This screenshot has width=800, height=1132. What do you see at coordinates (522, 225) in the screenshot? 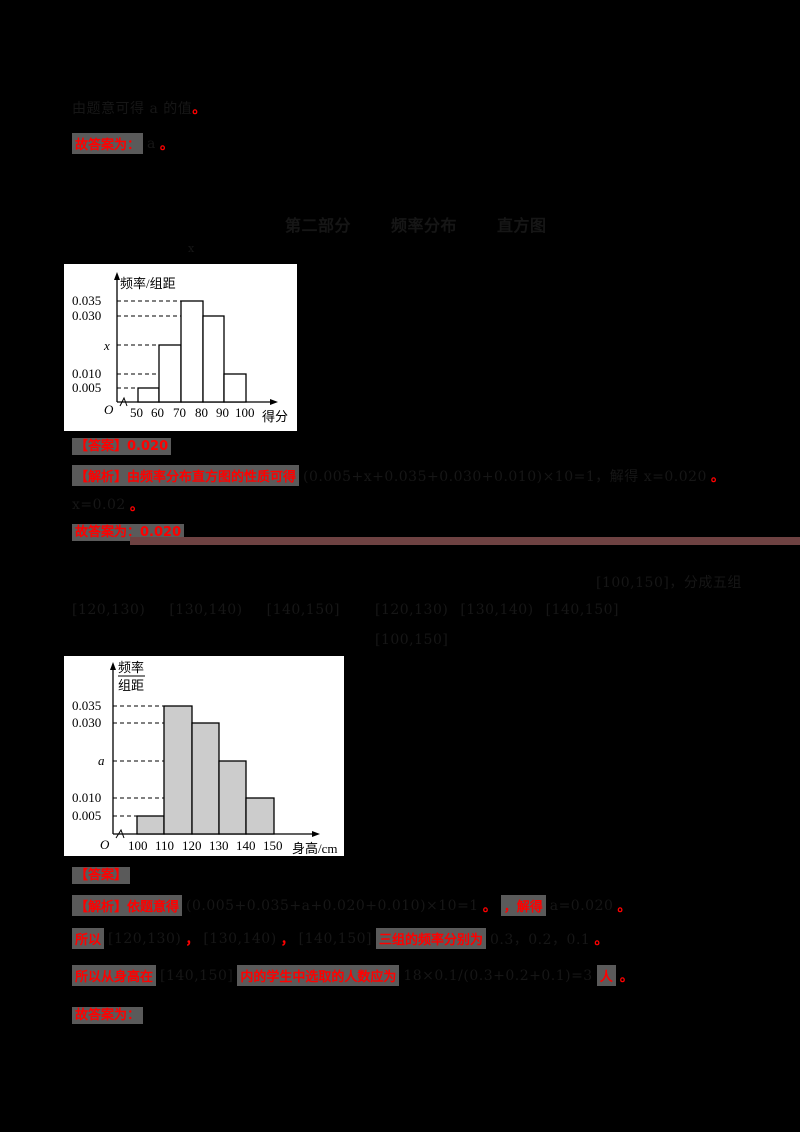
I see `section-title-part: 直方图` at bounding box center [522, 225].